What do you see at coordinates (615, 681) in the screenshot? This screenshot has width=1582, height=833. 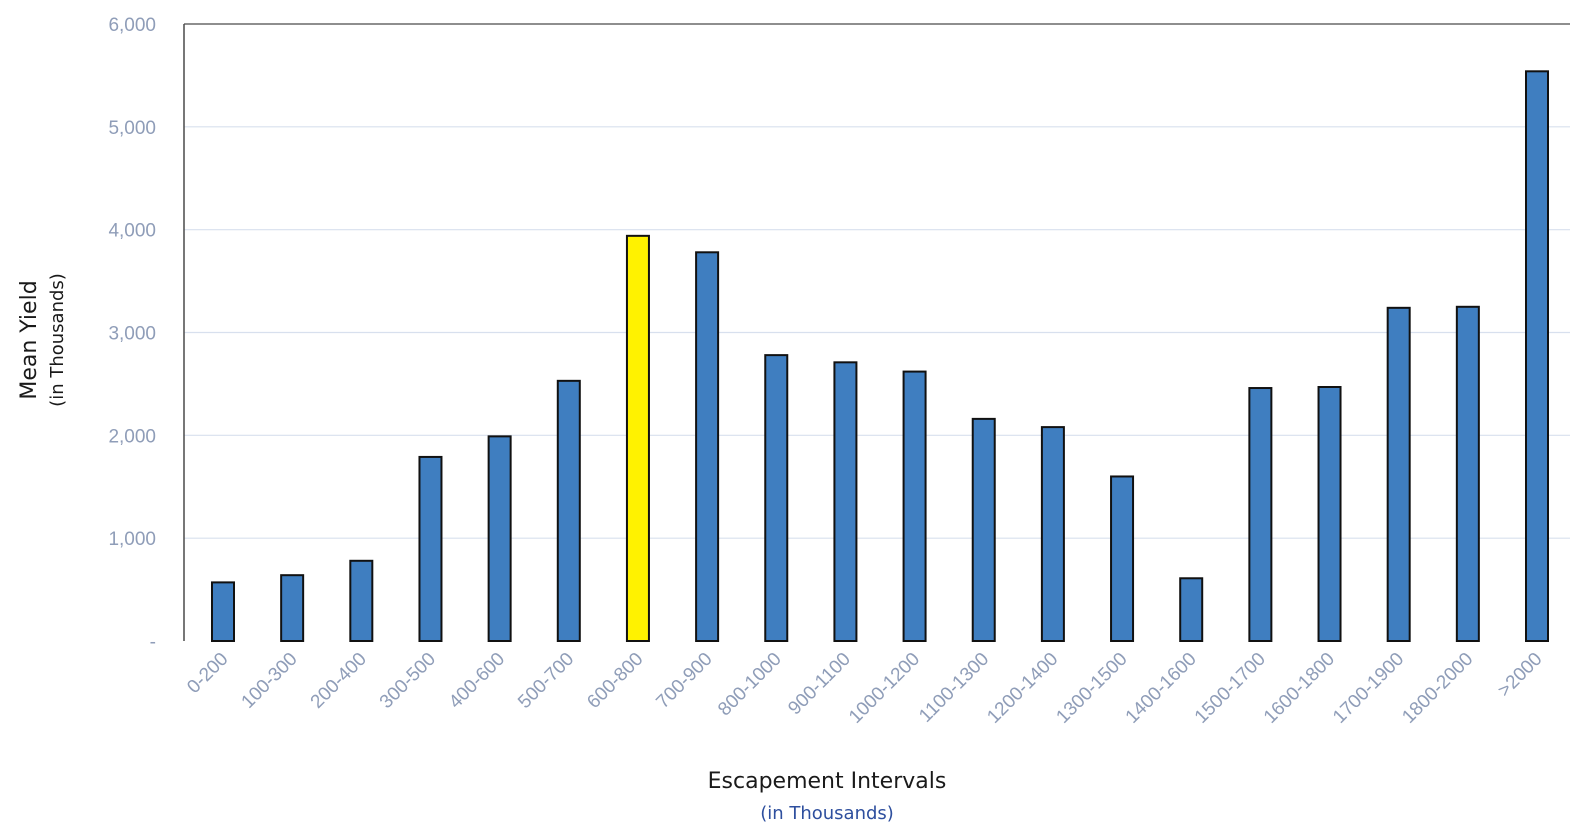 I see `x-tick-label: 600-800` at bounding box center [615, 681].